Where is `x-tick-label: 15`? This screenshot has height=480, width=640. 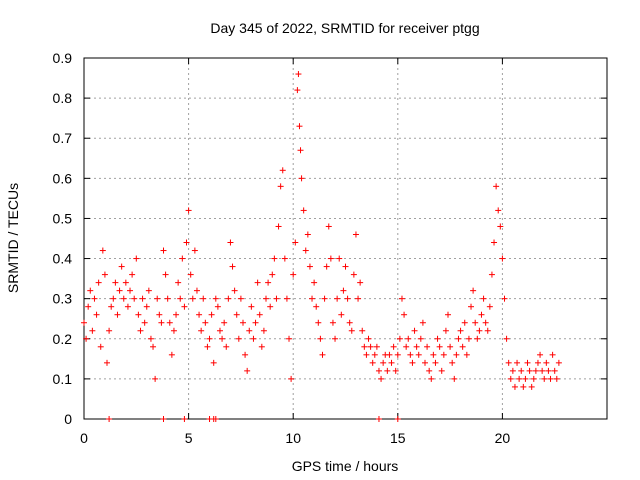 x-tick-label: 15 is located at coordinates (398, 438).